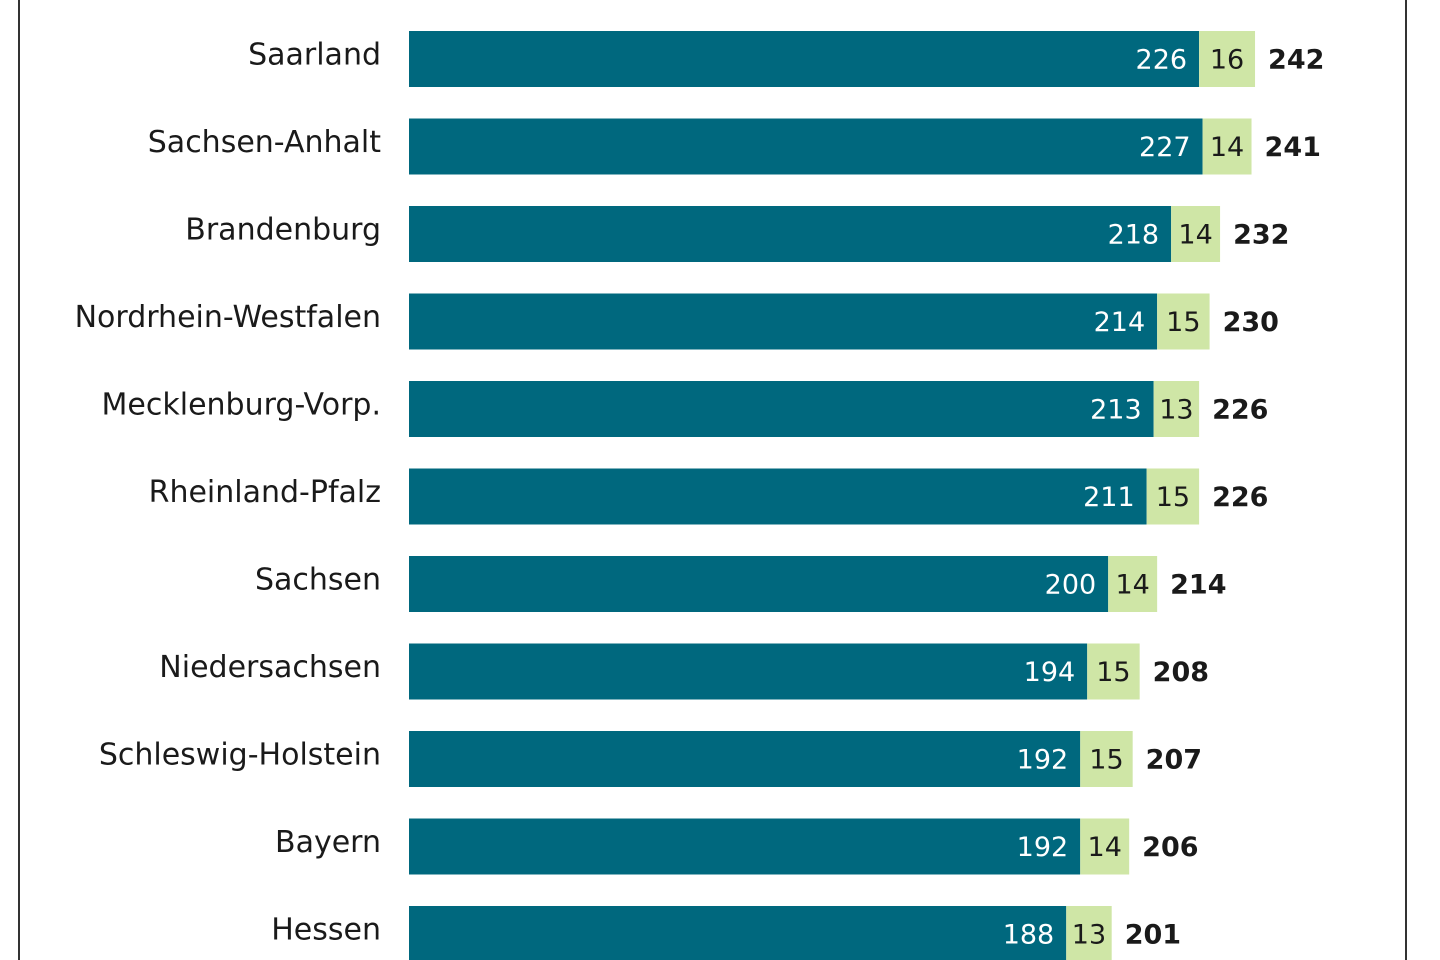  I want to click on total-label: 242, so click(1296, 60).